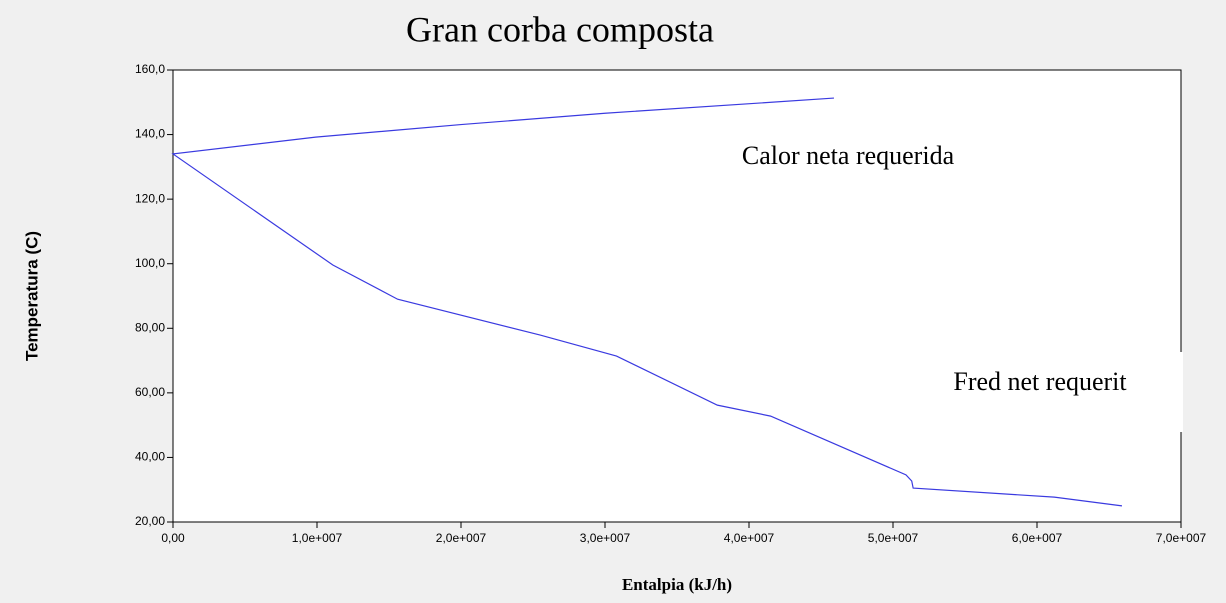 This screenshot has height=603, width=1226. I want to click on y-axis-label: Temperatura (C), so click(31, 296).